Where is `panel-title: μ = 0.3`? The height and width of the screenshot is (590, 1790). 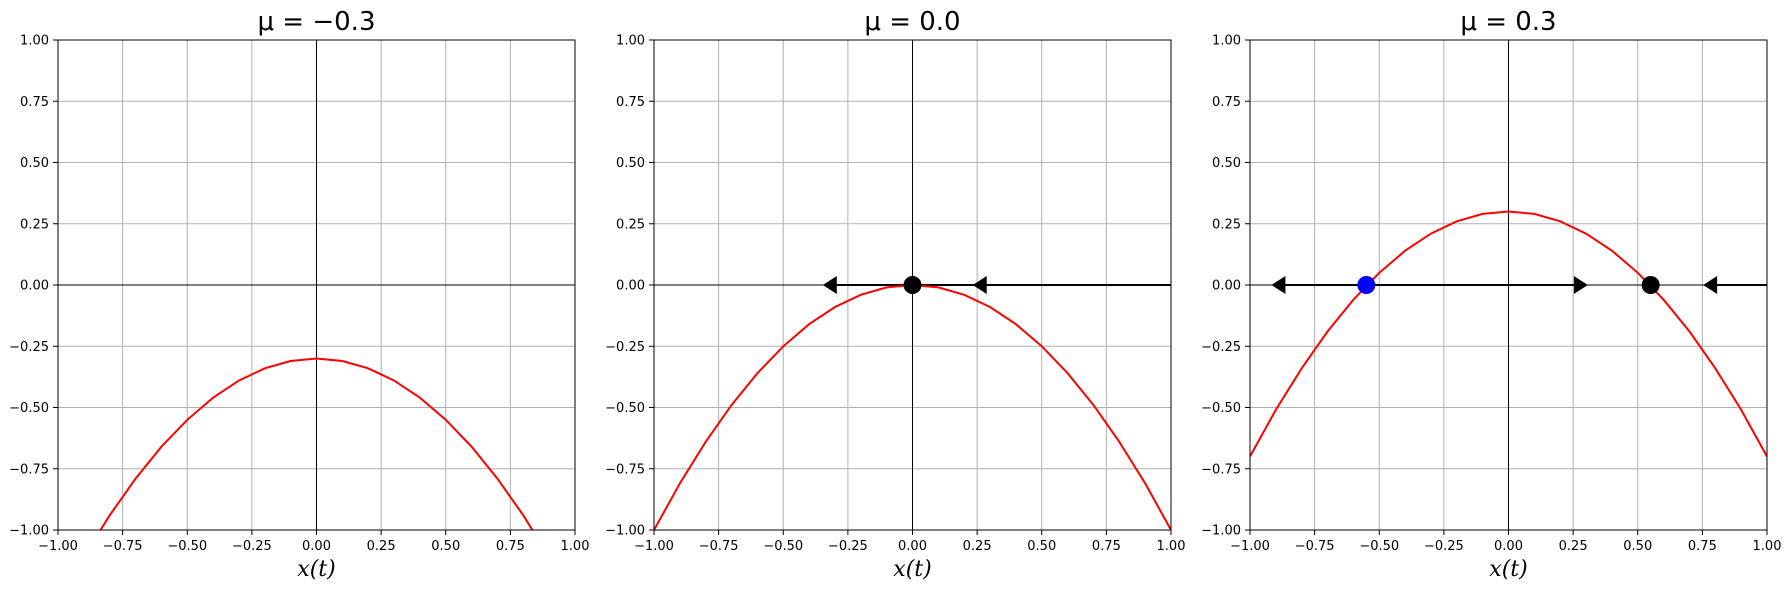 panel-title: μ = 0.3 is located at coordinates (1508, 22).